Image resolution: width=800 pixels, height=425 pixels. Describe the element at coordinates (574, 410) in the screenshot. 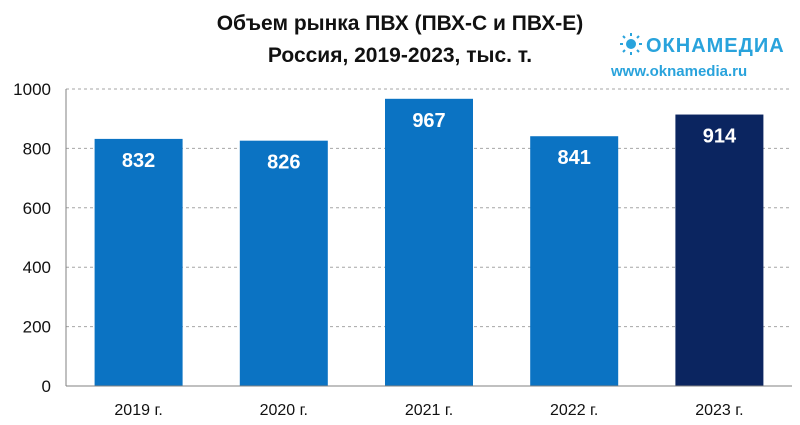

I see `x-tick-label: 2022 г.` at that location.